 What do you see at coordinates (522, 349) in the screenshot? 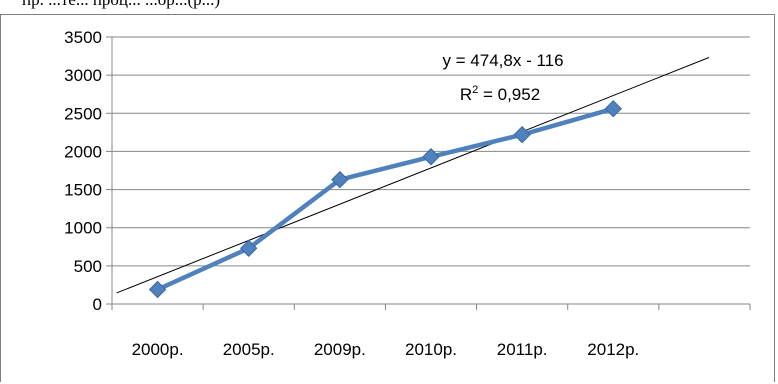
I see `x-tick-label: 2011р.` at bounding box center [522, 349].